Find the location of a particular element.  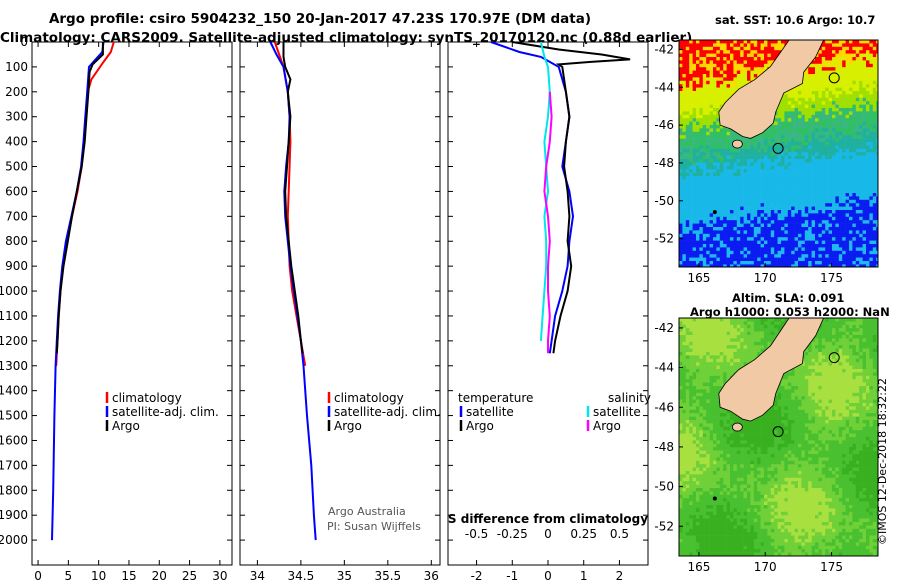

map-y-tick-label-sla: -52 is located at coordinates (664, 526).